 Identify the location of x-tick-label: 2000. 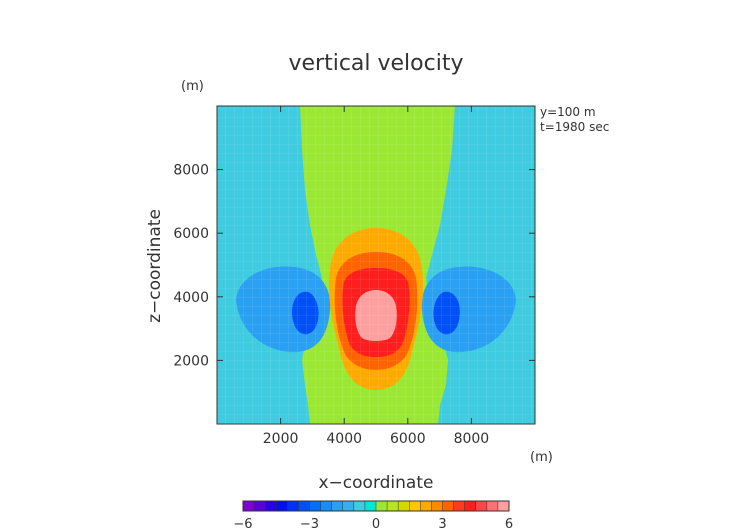
(281, 439).